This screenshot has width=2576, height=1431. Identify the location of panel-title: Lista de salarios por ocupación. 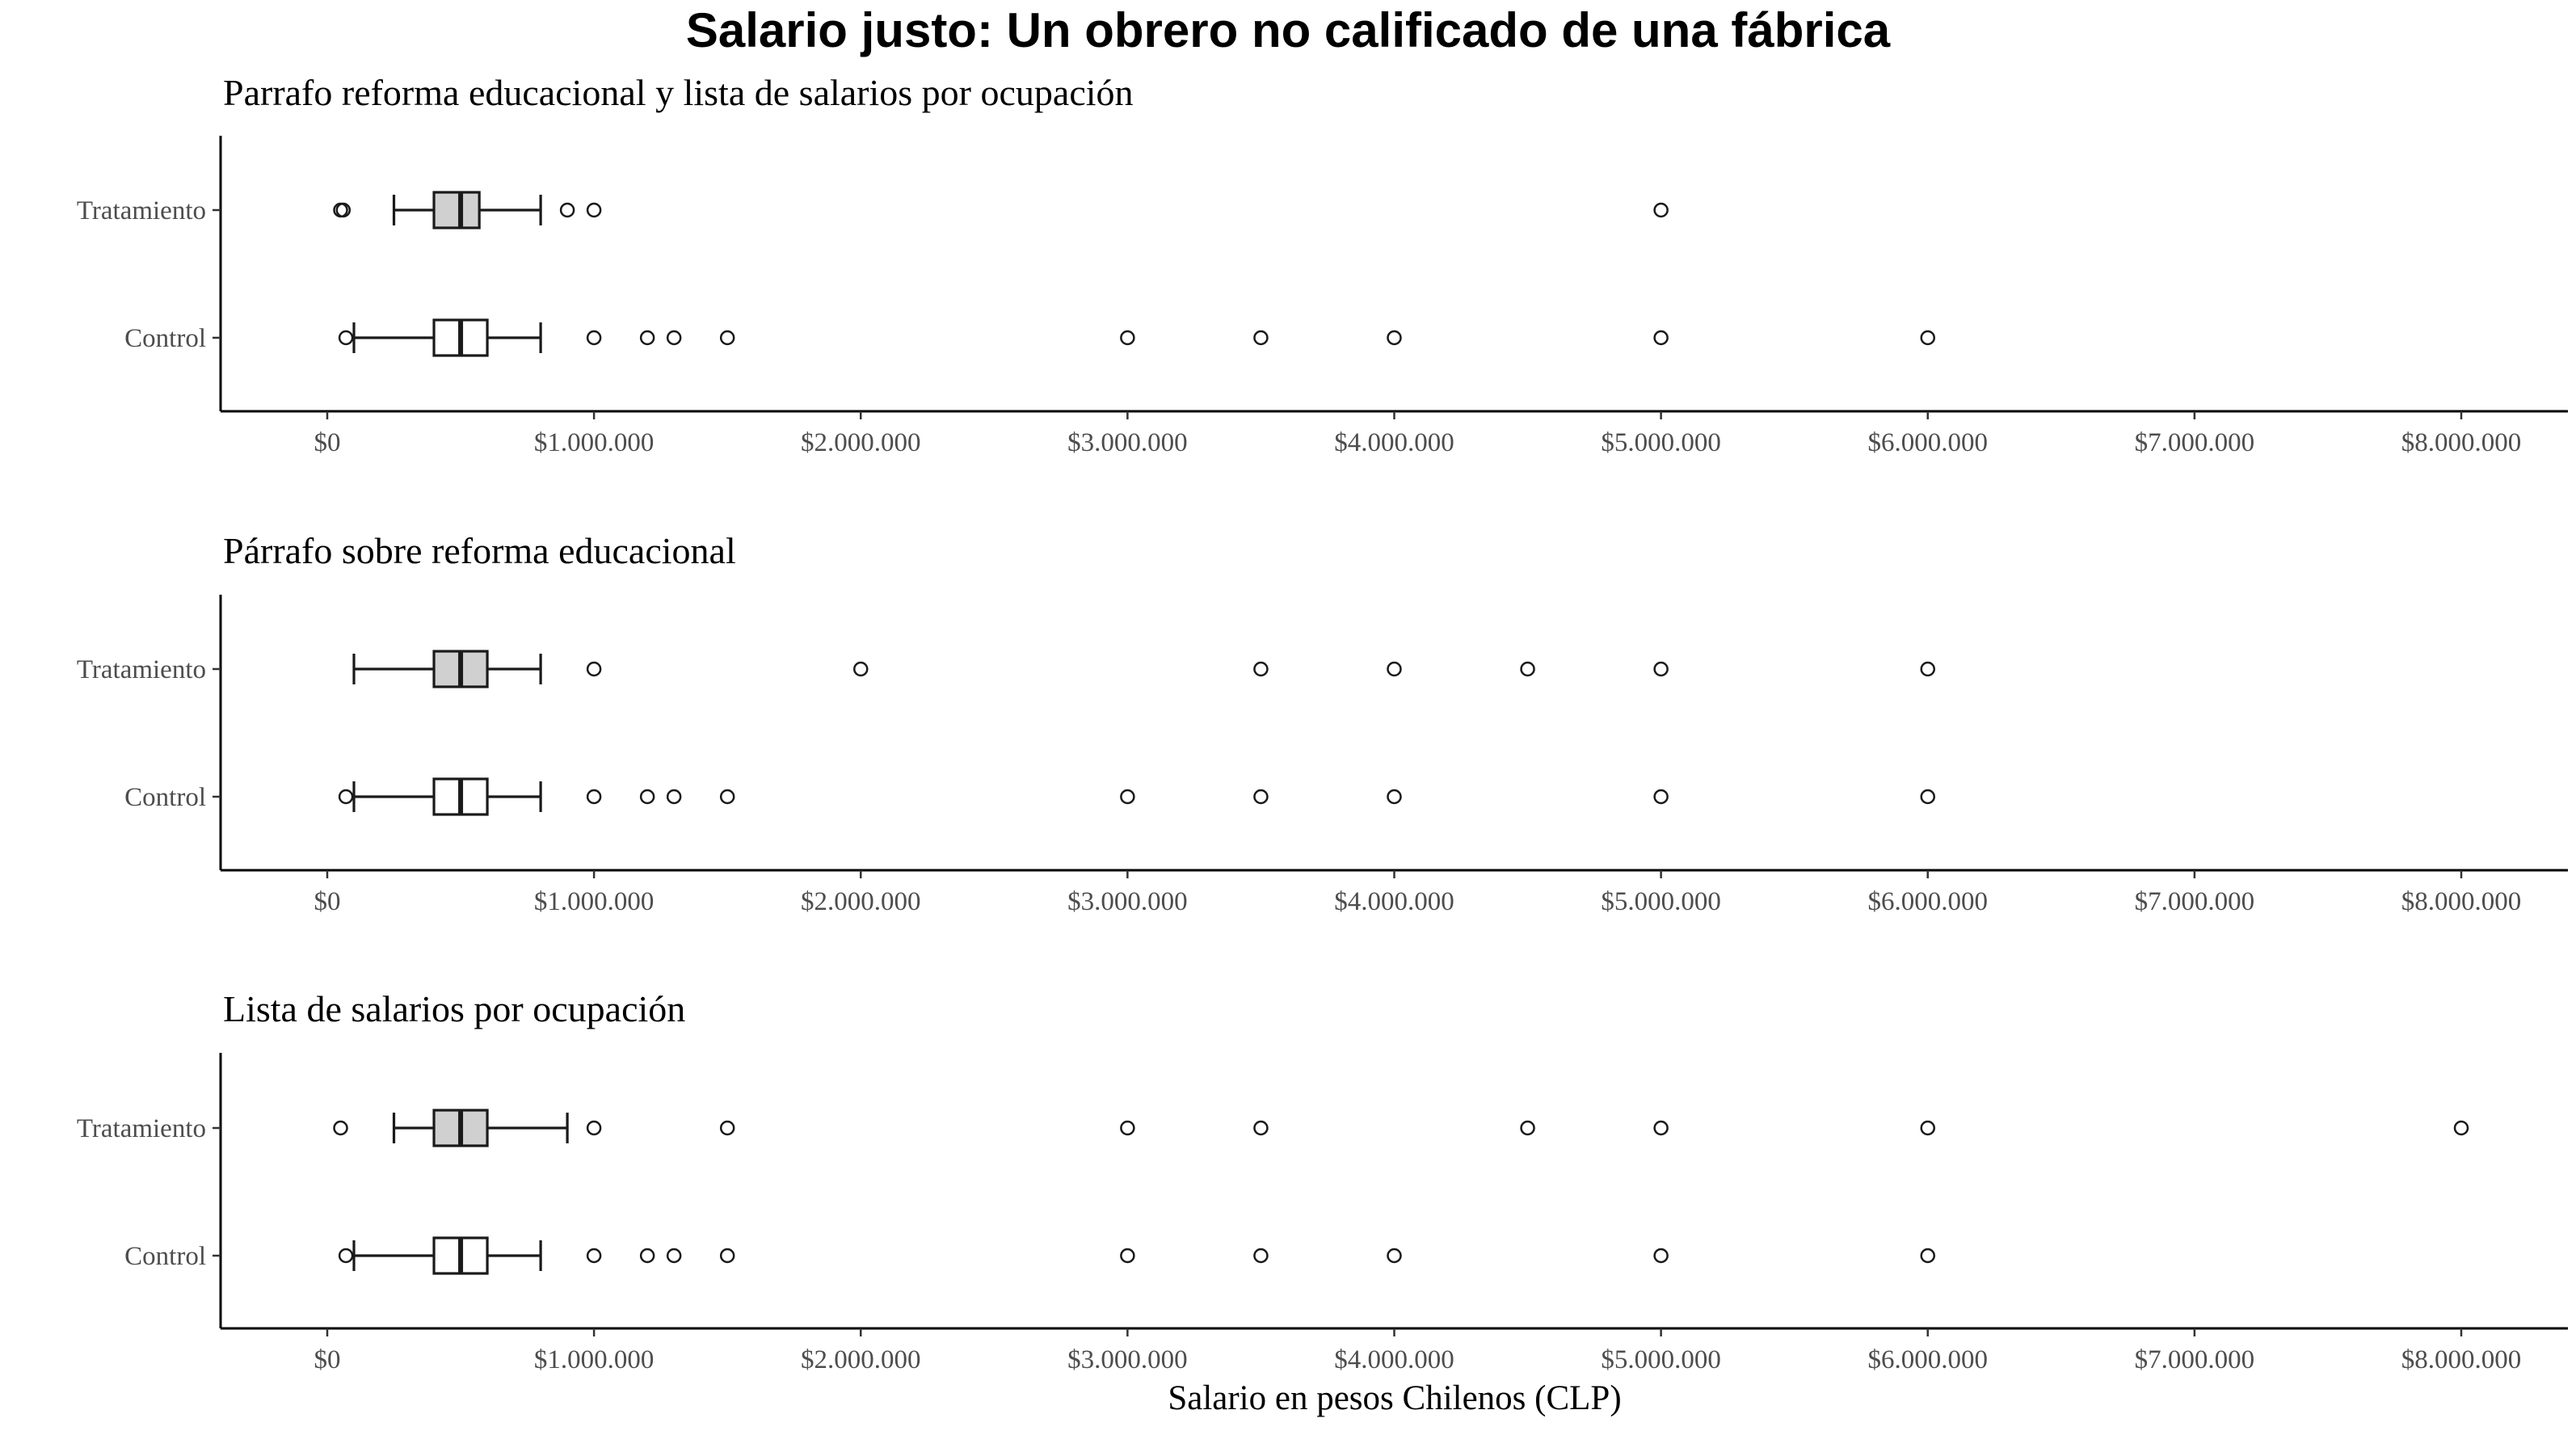
(454, 1008).